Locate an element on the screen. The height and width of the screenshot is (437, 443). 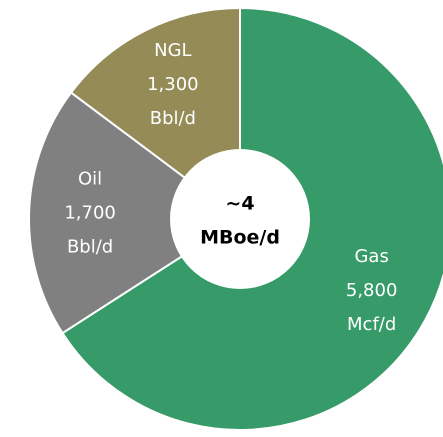
center-label: MBoe/d is located at coordinates (240, 238).